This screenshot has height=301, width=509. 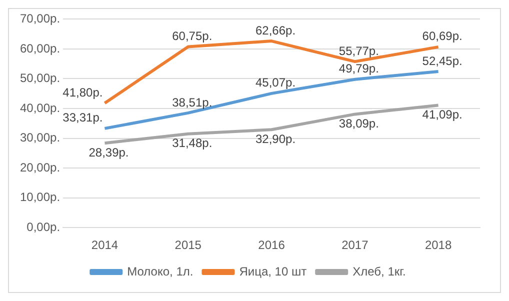 What do you see at coordinates (40, 78) in the screenshot?
I see `y-tick-label: 50,00р.` at bounding box center [40, 78].